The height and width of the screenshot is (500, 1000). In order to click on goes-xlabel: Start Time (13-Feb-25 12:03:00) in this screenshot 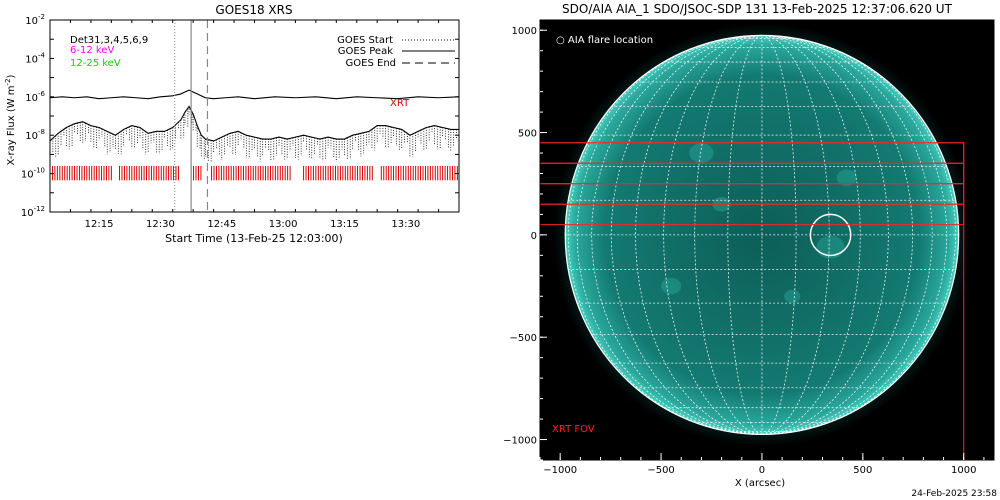, I will do `click(254, 238)`.